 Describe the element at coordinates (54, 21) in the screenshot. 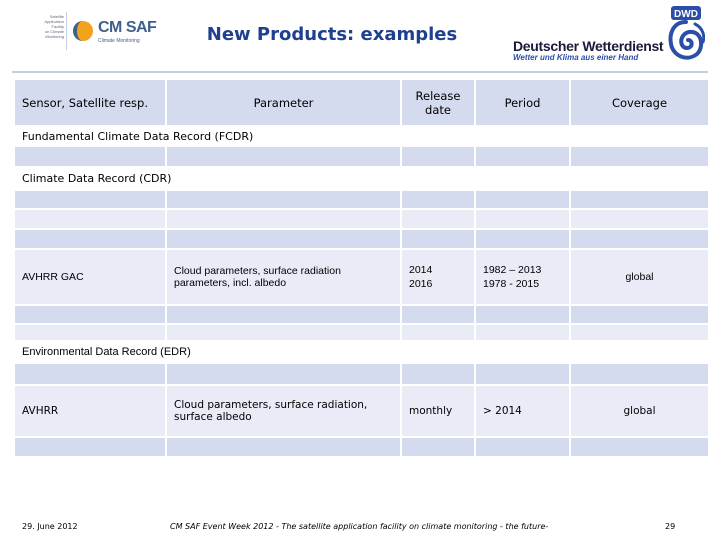

I see `cmsaf-small-line-2: Application` at that location.